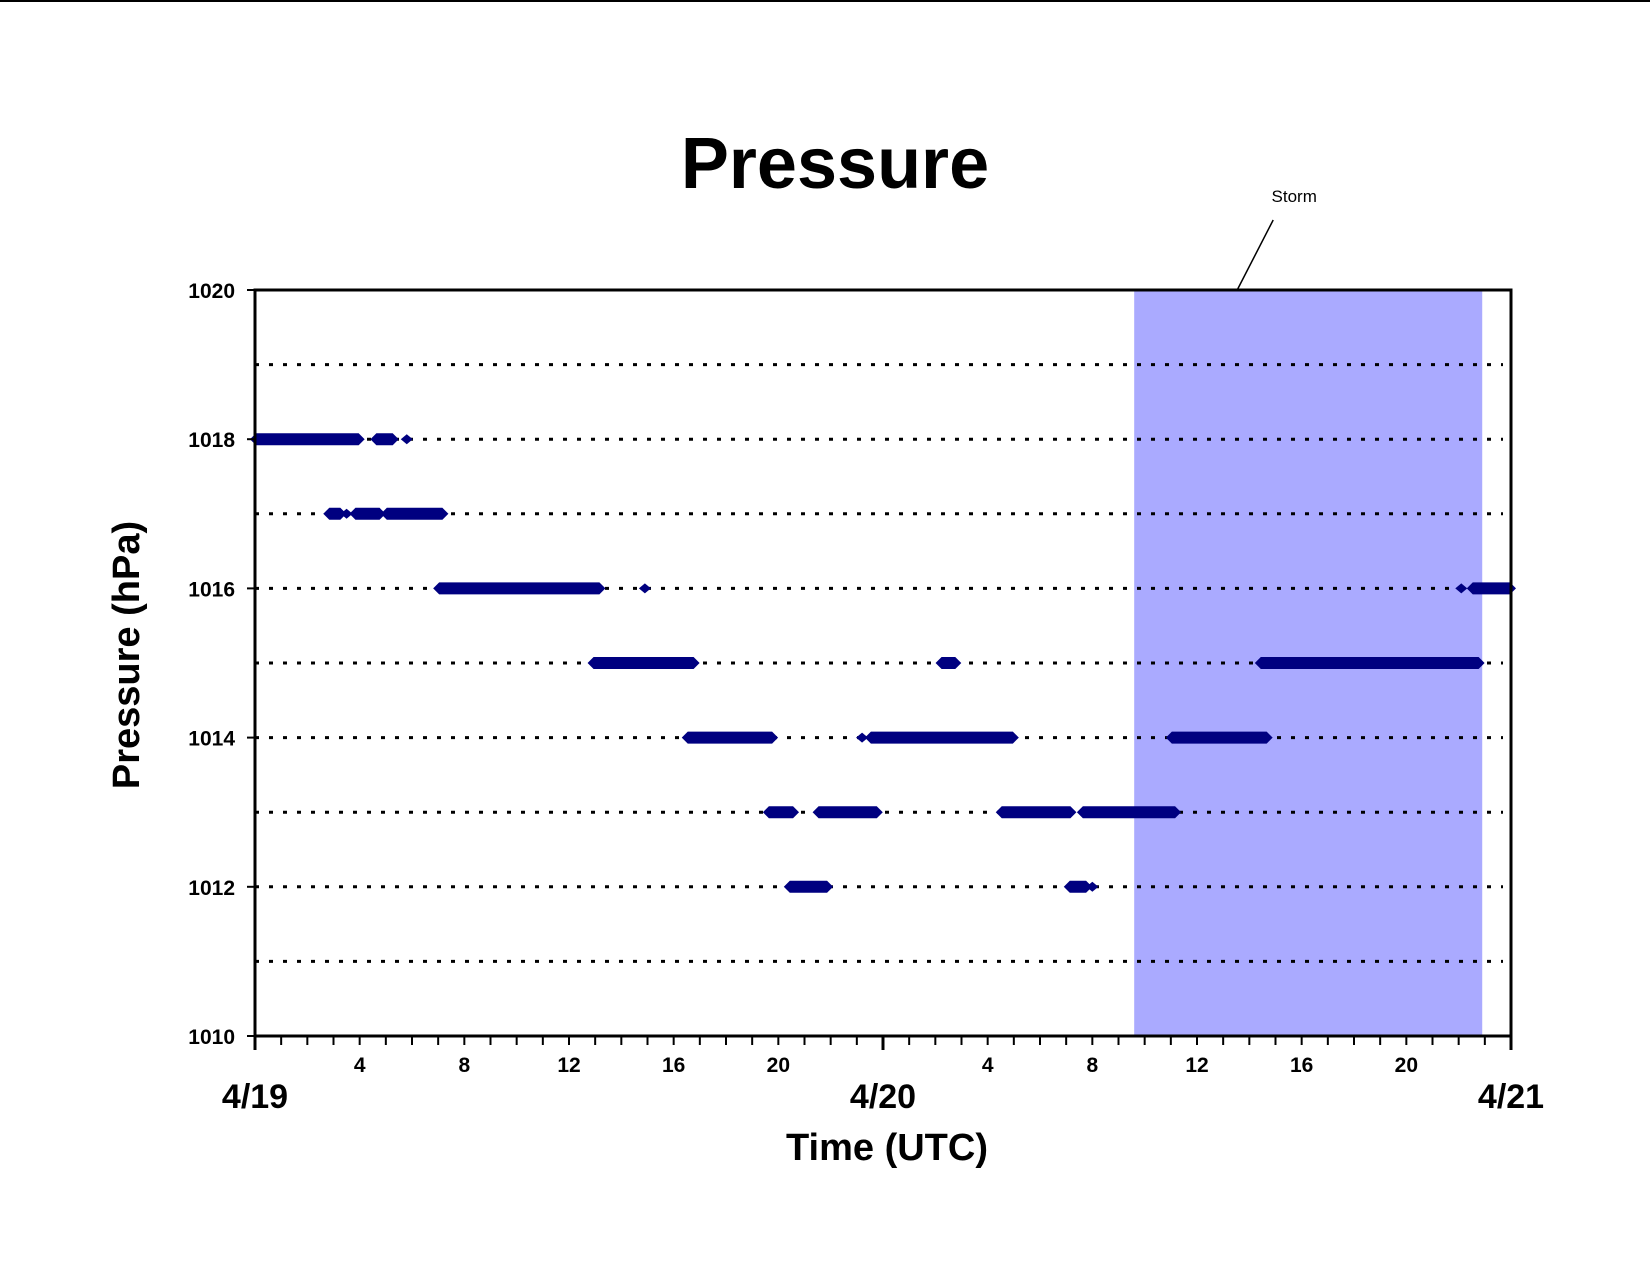 Image resolution: width=1650 pixels, height=1275 pixels. Describe the element at coordinates (211, 291) in the screenshot. I see `y-tick-label: 1020` at that location.